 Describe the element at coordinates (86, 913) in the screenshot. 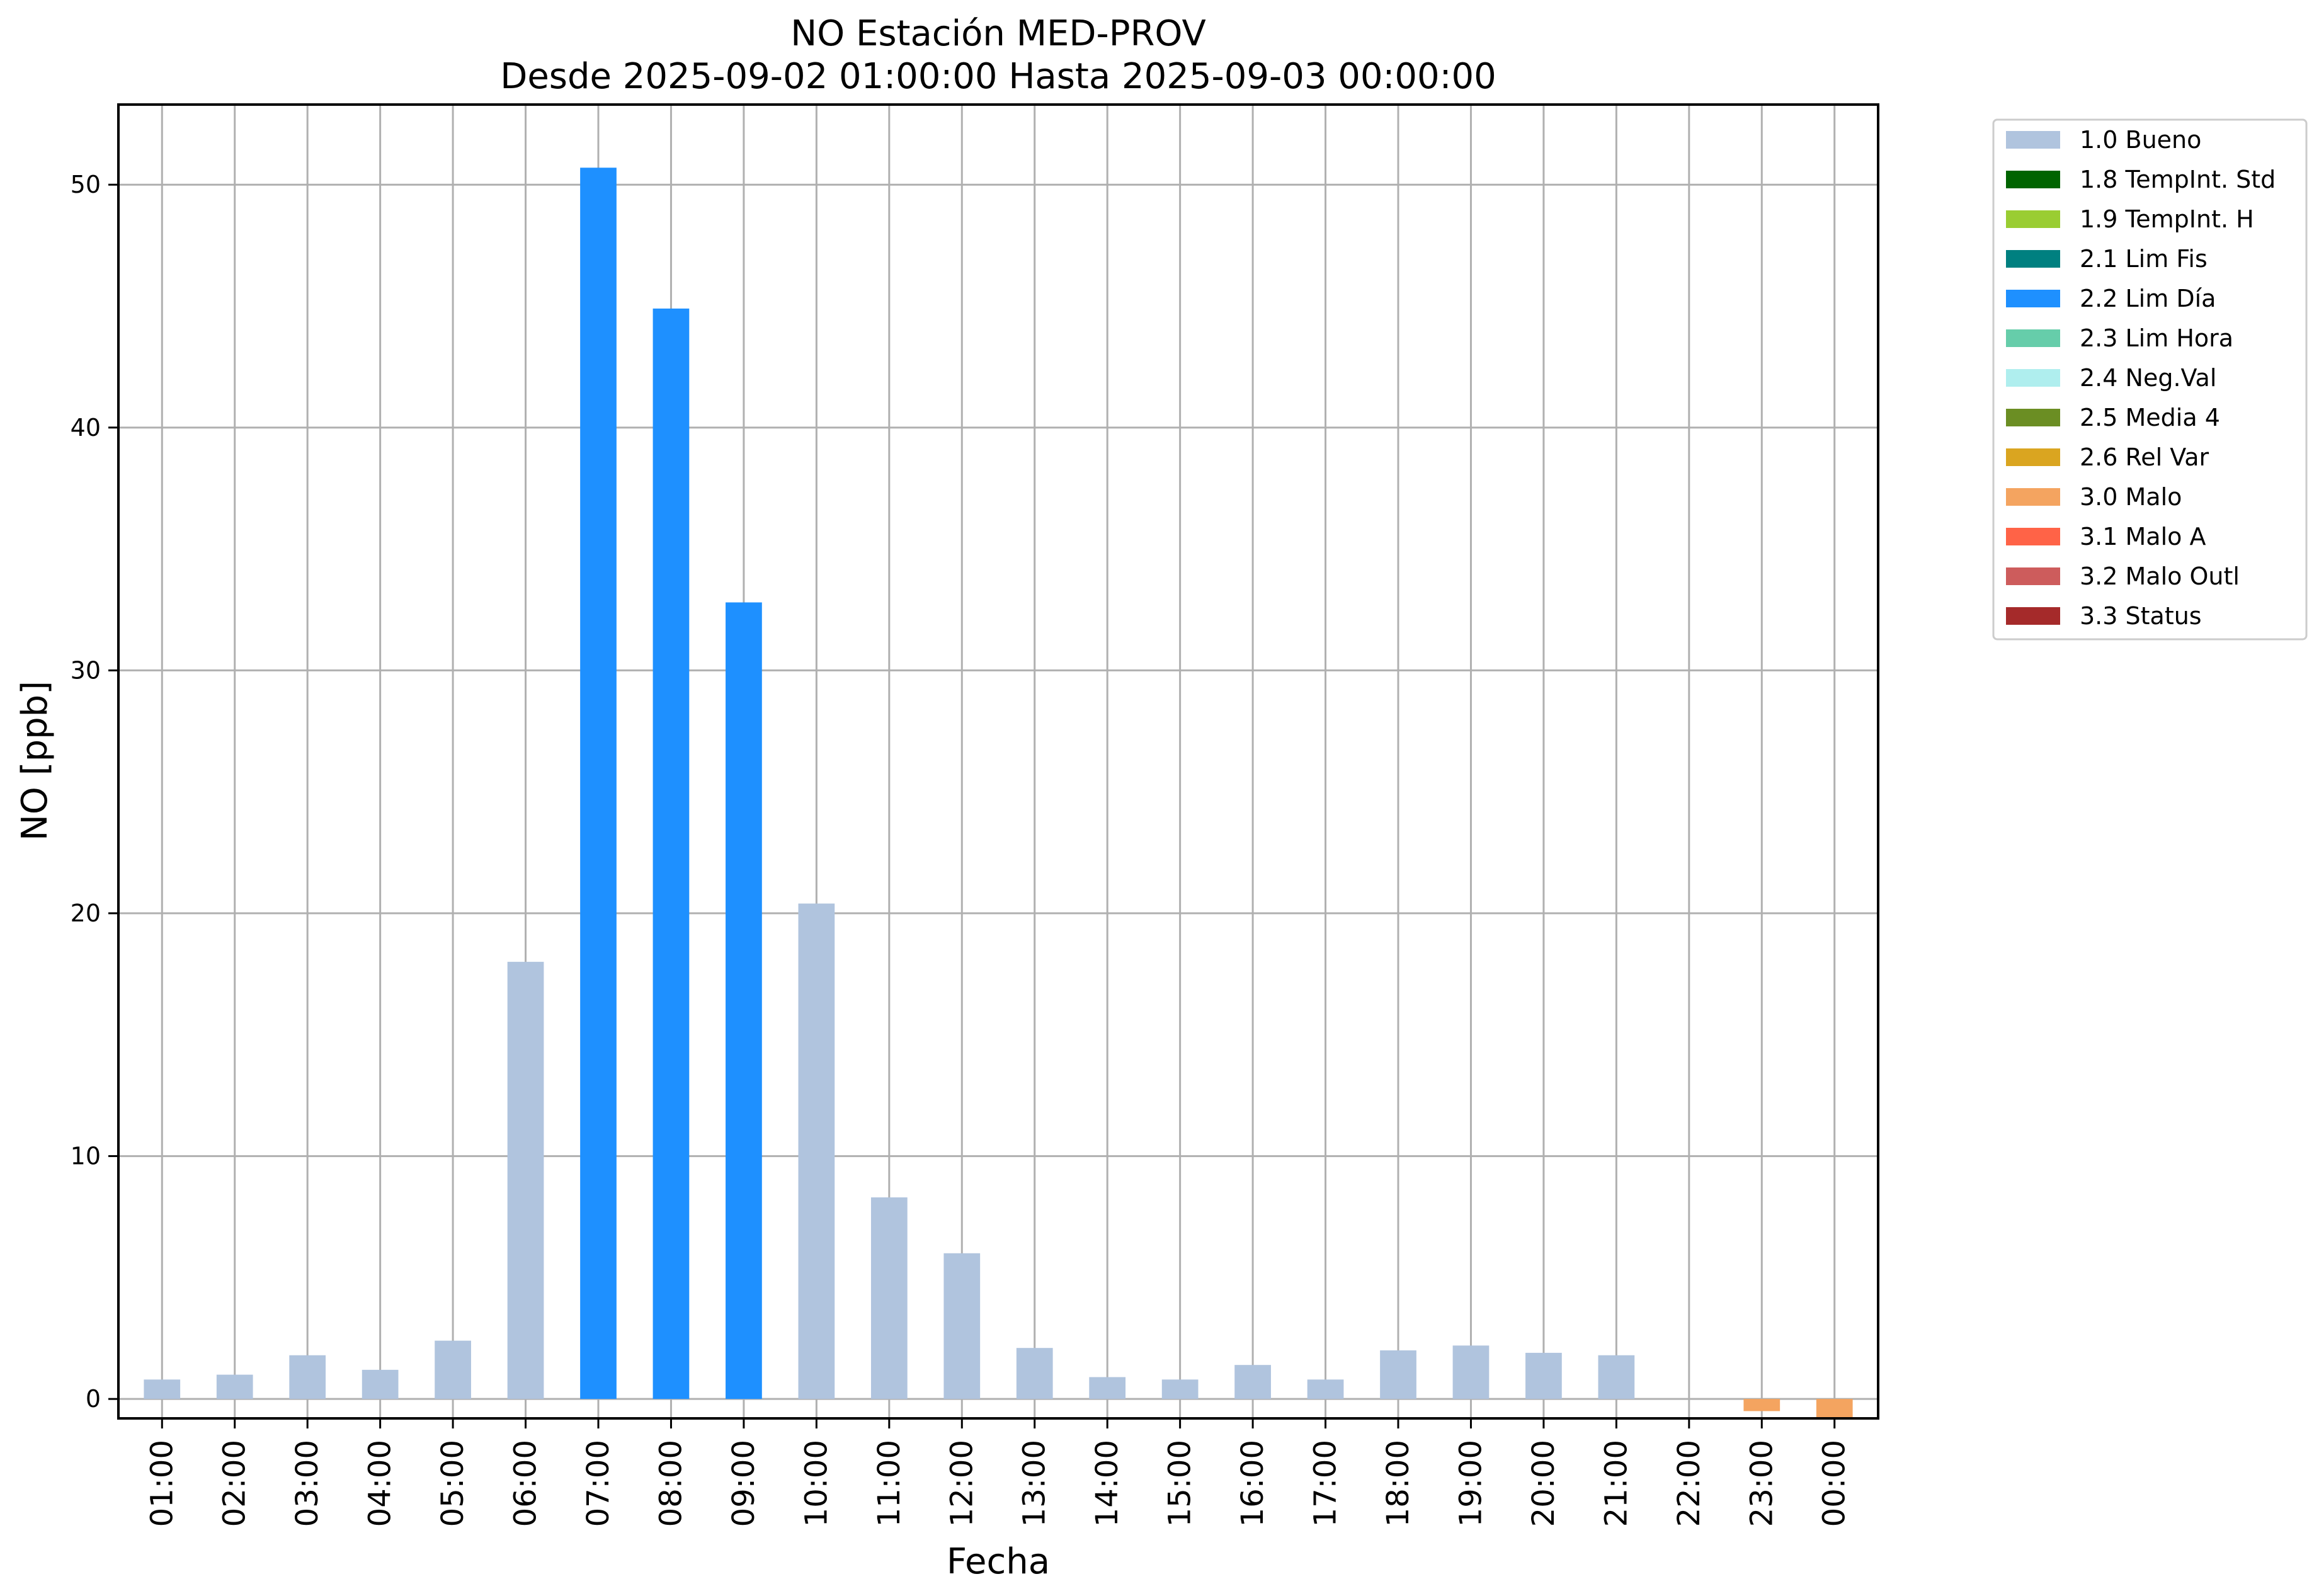

I see `y-tick-label: 20` at that location.